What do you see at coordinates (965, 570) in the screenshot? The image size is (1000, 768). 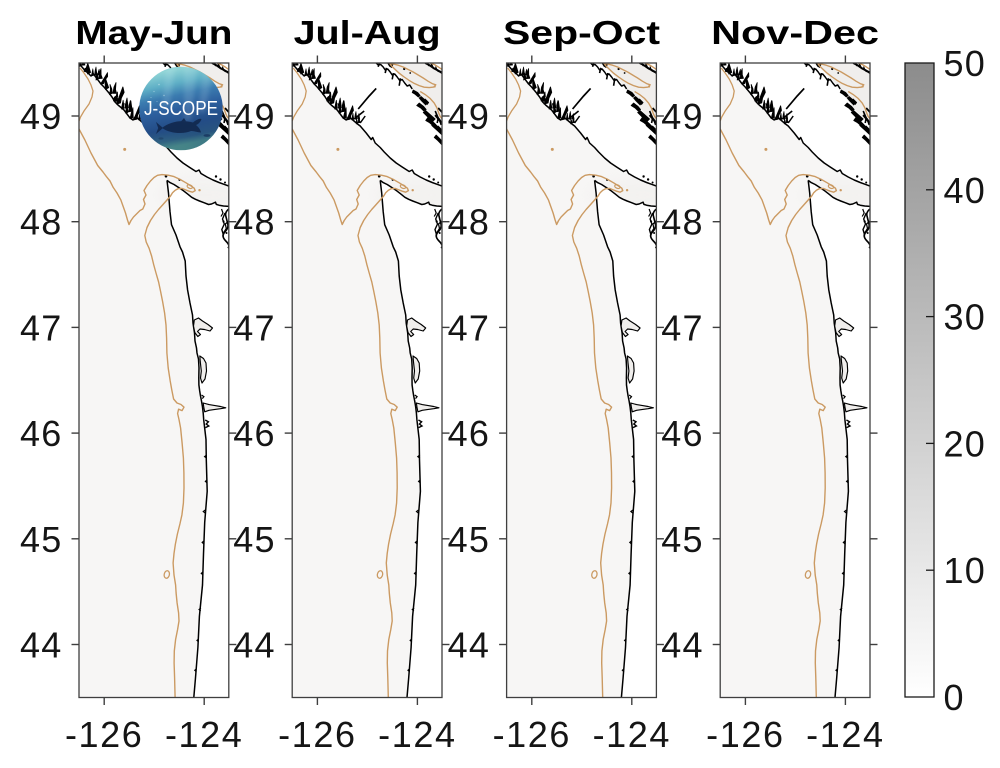 I see `svg-text: 10` at bounding box center [965, 570].